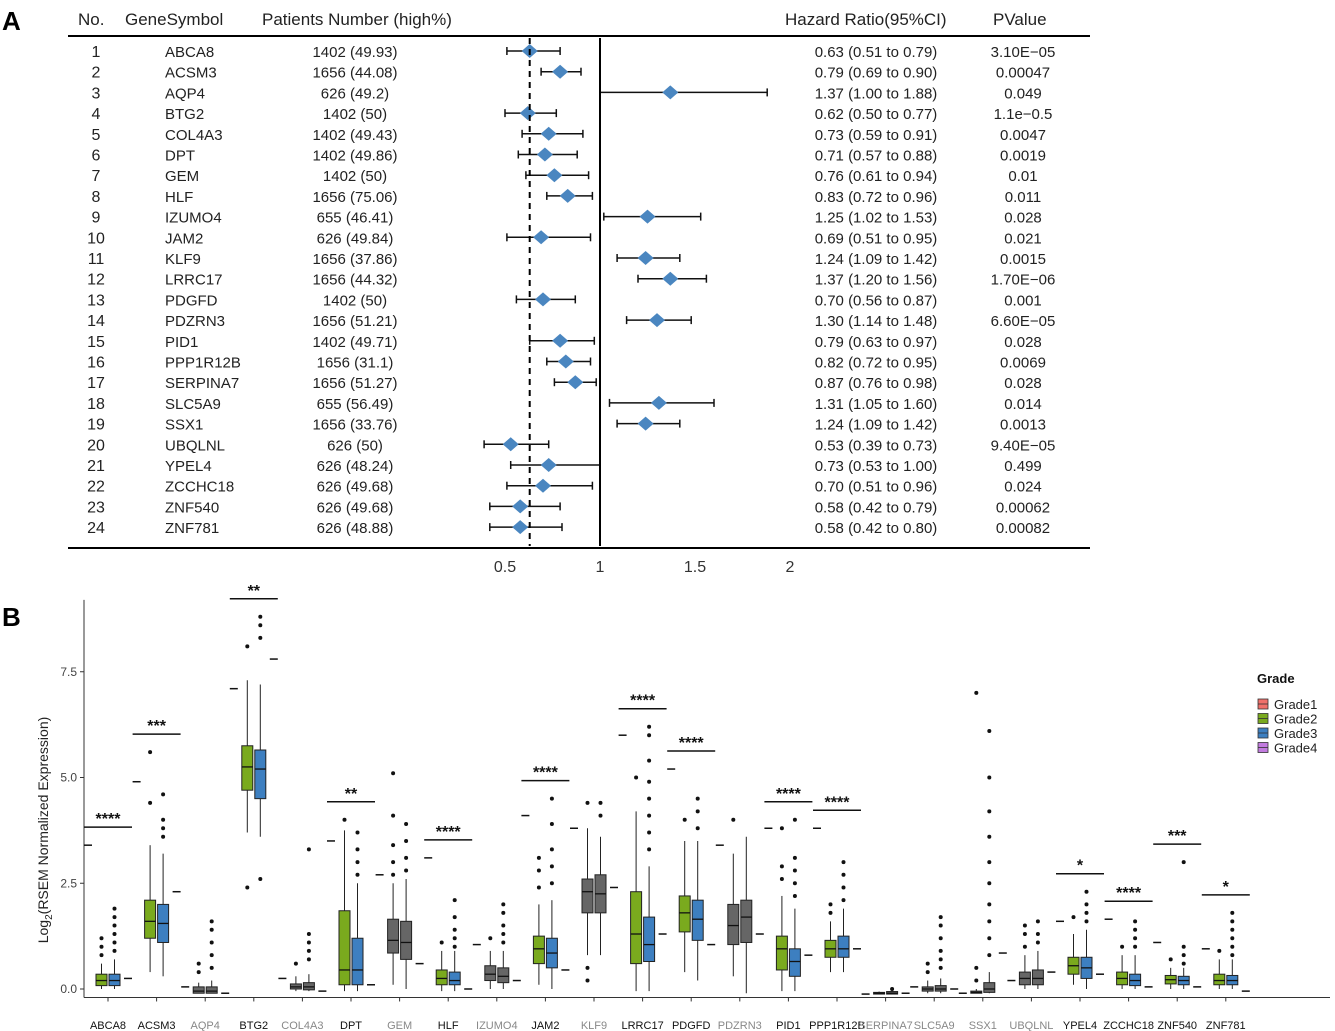  Describe the element at coordinates (1022, 176) in the screenshot. I see `p-value: 0.01` at that location.